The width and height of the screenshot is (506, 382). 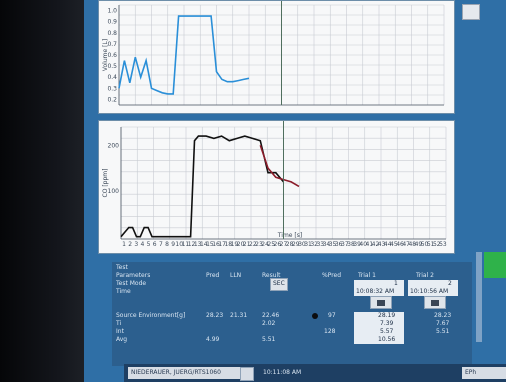 I want to click on result3-value: 5.51, so click(x=269, y=339).